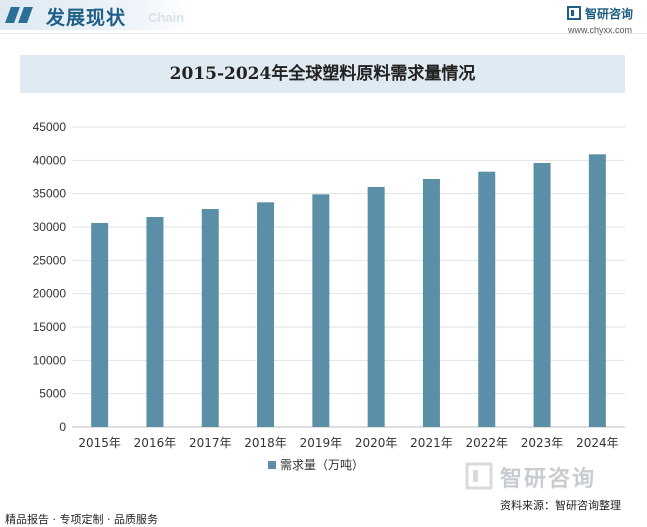 The width and height of the screenshot is (647, 527). I want to click on y-tick-label: 30000, so click(50, 227).